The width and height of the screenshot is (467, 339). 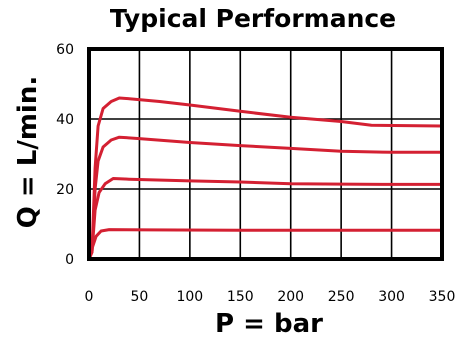 What do you see at coordinates (269, 324) in the screenshot?
I see `x-axis-label: P = bar` at bounding box center [269, 324].